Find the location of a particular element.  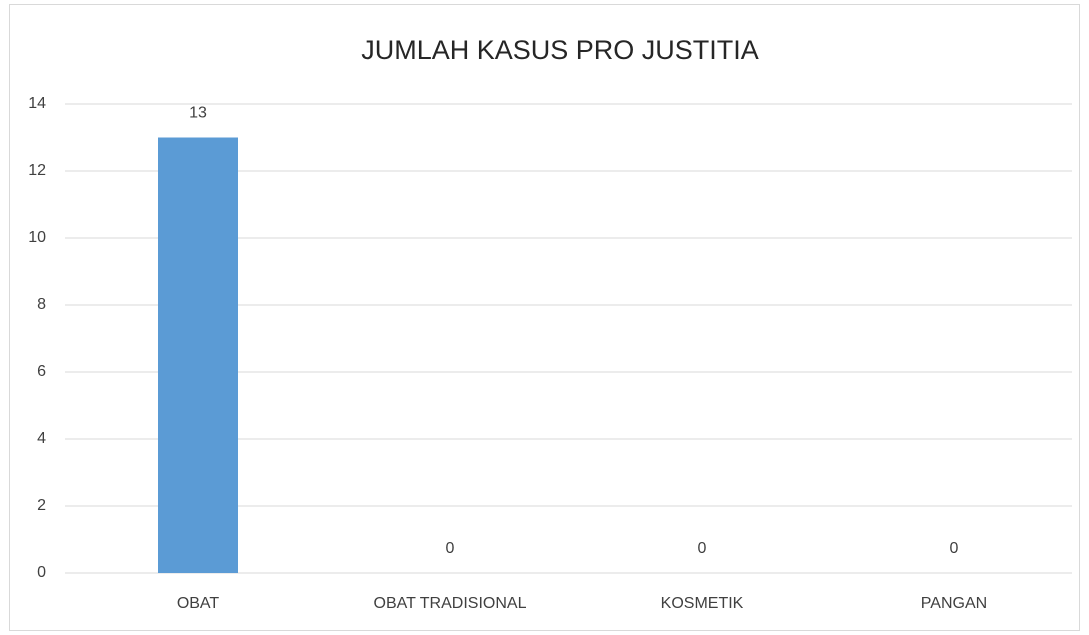

y-tick-label: 6 is located at coordinates (41, 371).